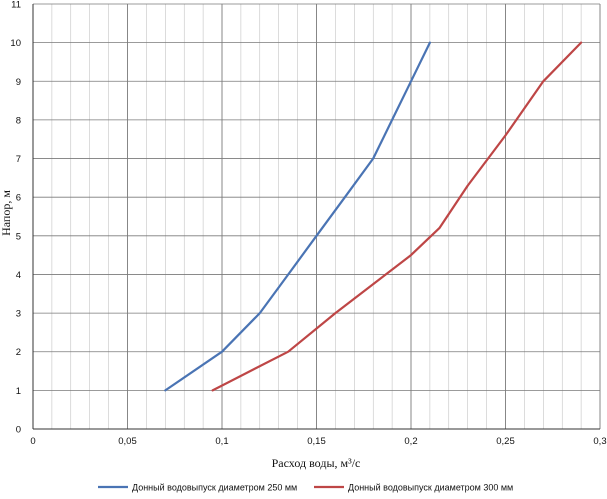  What do you see at coordinates (316, 441) in the screenshot?
I see `x-tick-label: 0,15` at bounding box center [316, 441].